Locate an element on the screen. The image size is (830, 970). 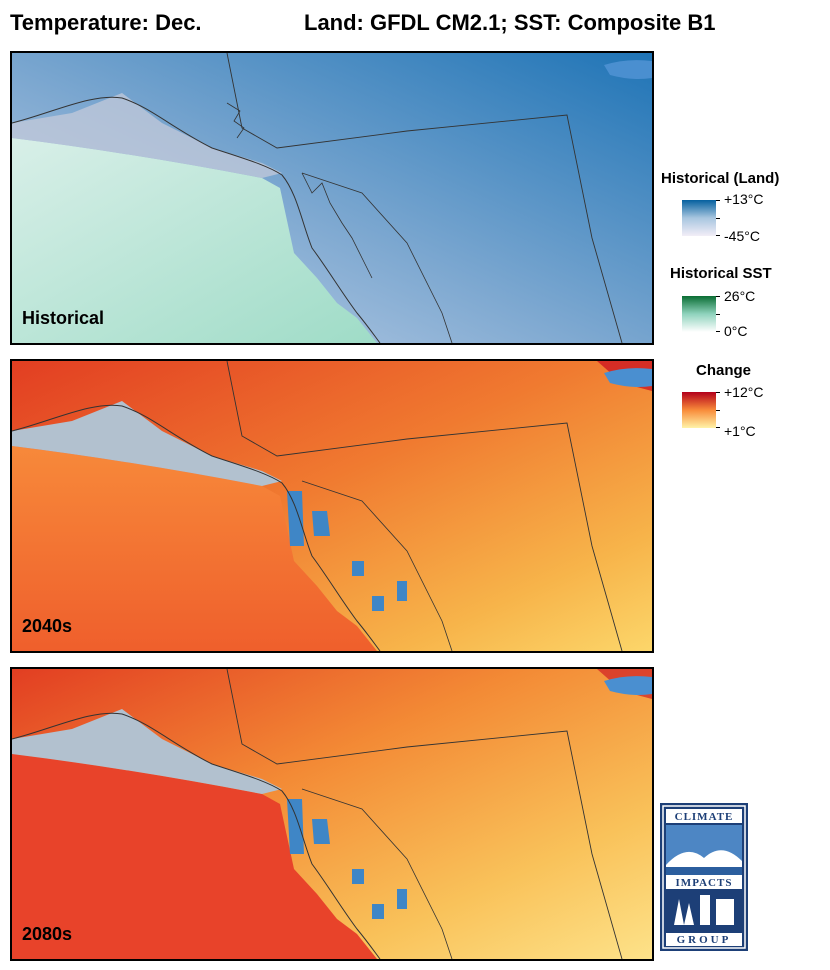
legend-min-historical-land: -45°C is located at coordinates (742, 236).